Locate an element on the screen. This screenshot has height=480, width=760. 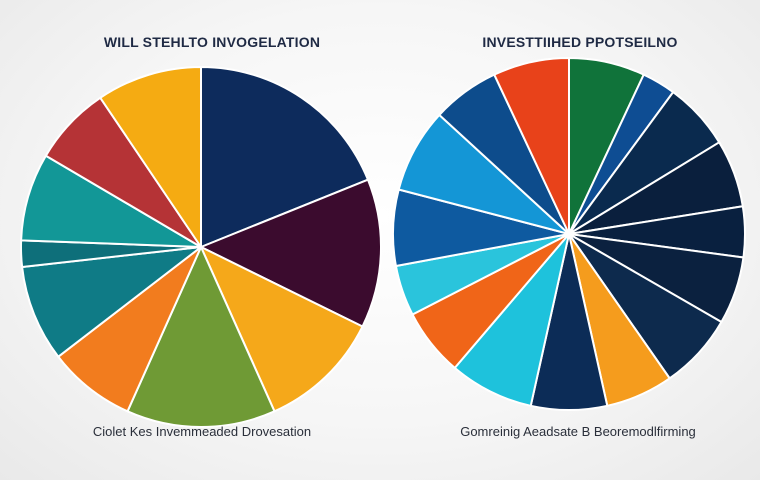
left-chart-title: WILL STEHLTO INVOGELATION is located at coordinates (212, 42).